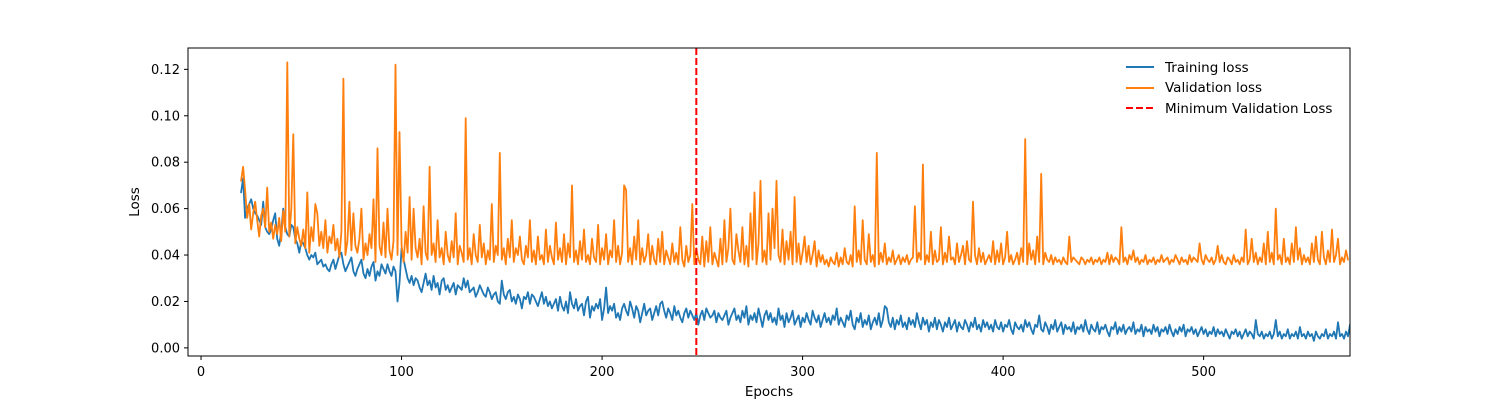 The image size is (1500, 400). What do you see at coordinates (165, 348) in the screenshot?
I see `y-tick-label: 0.00` at bounding box center [165, 348].